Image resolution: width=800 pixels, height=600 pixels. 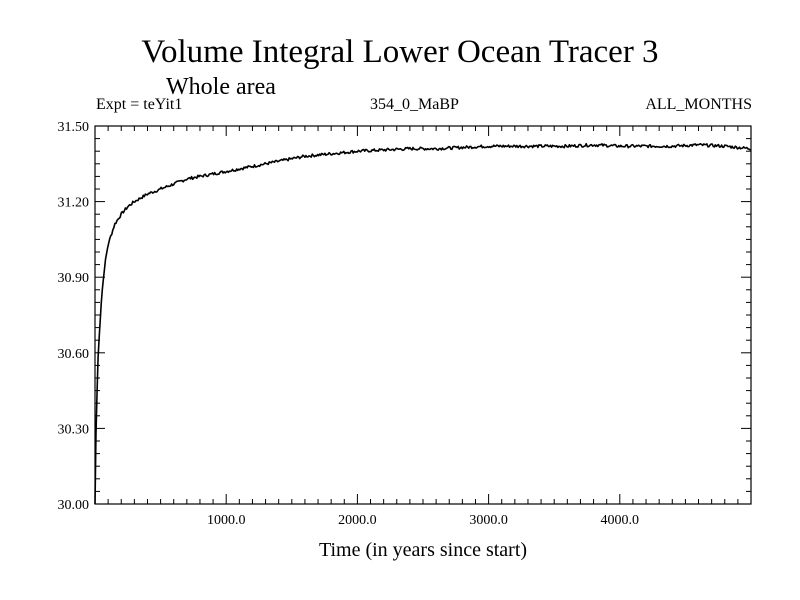 What do you see at coordinates (74, 127) in the screenshot?
I see `y-tick-label: 31.50` at bounding box center [74, 127].